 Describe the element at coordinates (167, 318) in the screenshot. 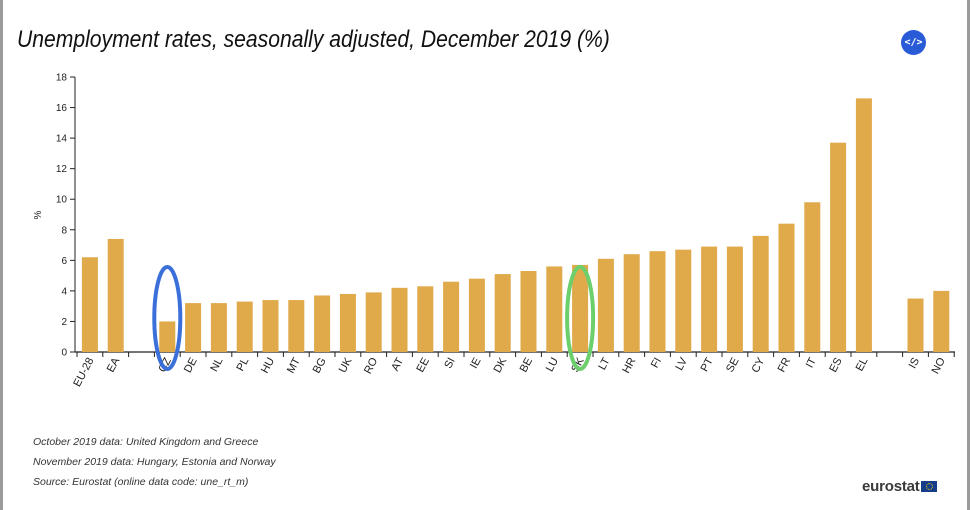

I see `highlight-cz` at that location.